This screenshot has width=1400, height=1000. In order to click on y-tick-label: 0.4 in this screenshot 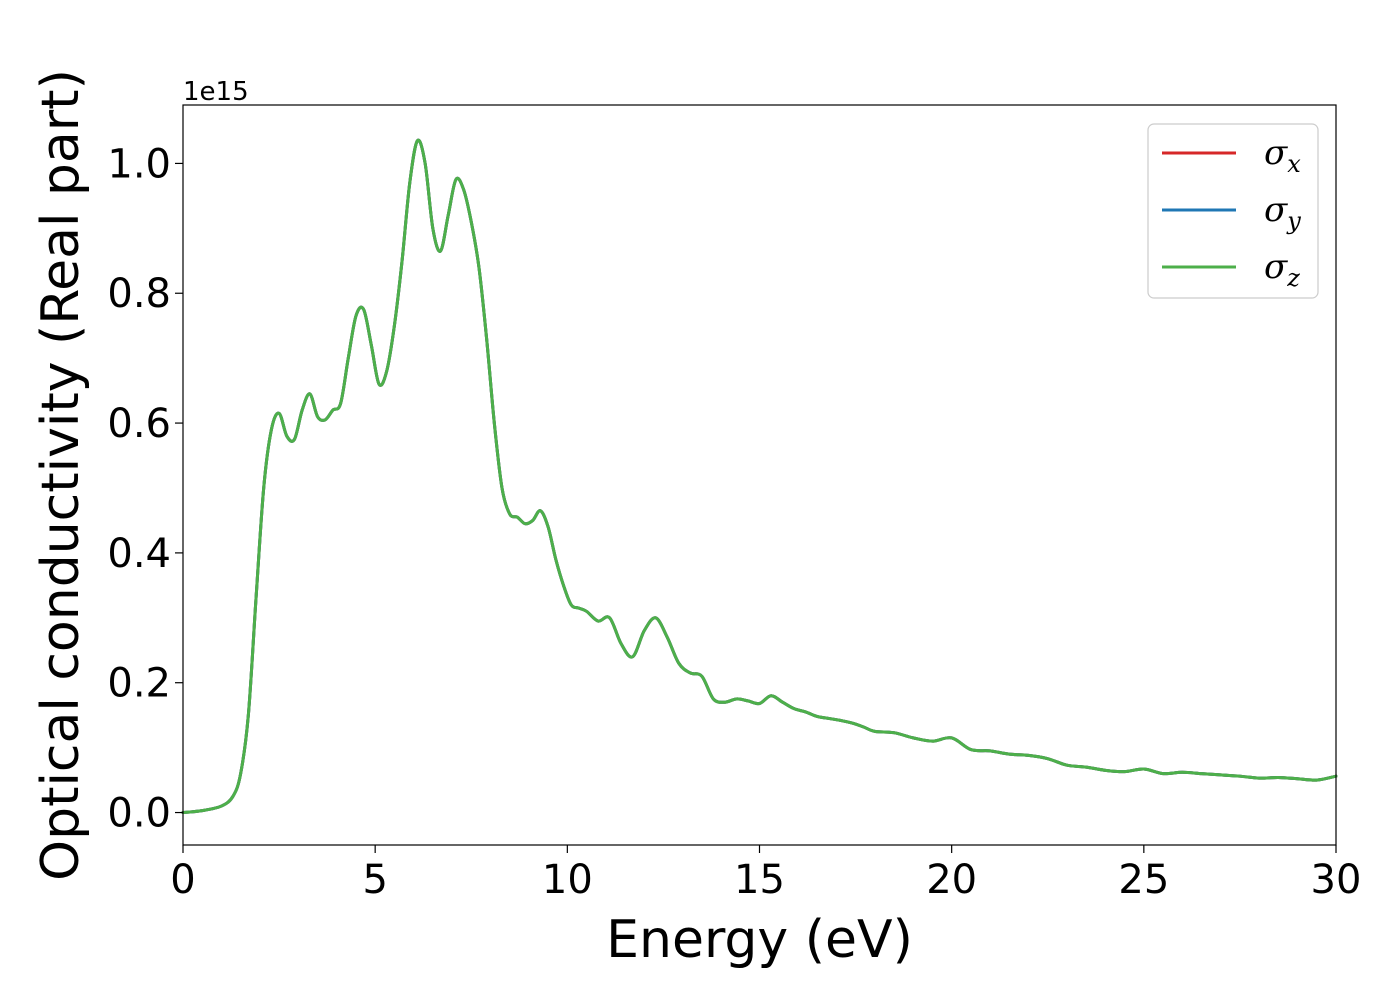, I will do `click(139, 554)`.